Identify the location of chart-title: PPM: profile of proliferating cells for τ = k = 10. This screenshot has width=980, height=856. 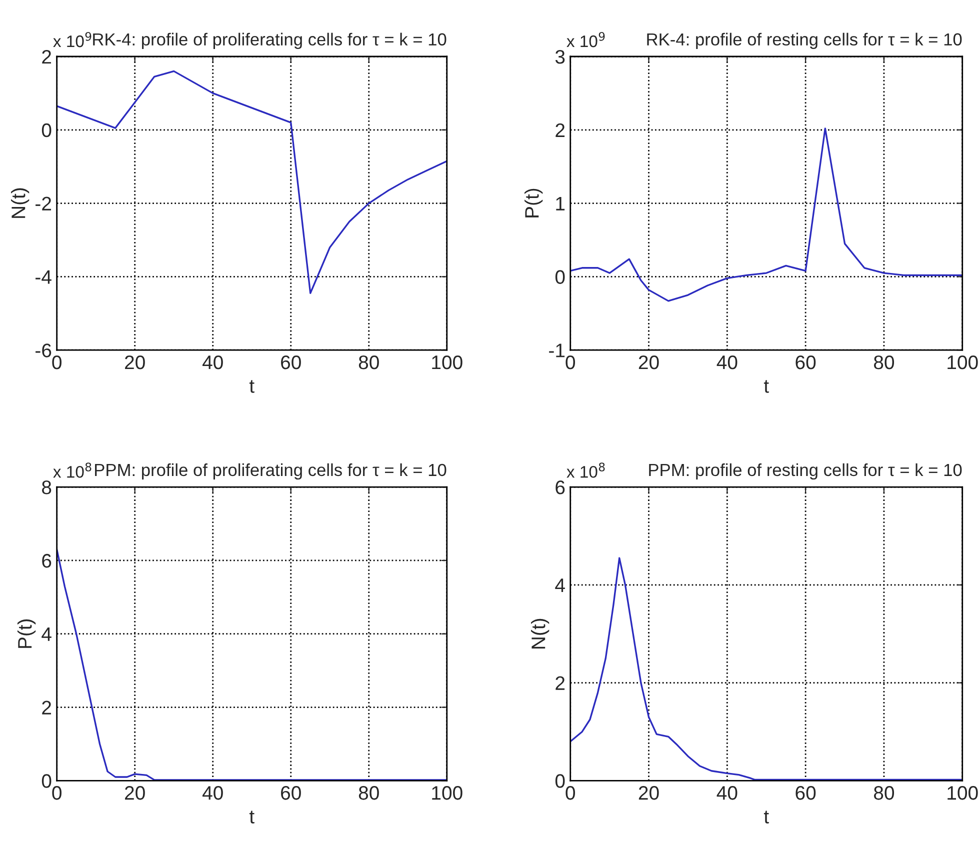
(270, 471).